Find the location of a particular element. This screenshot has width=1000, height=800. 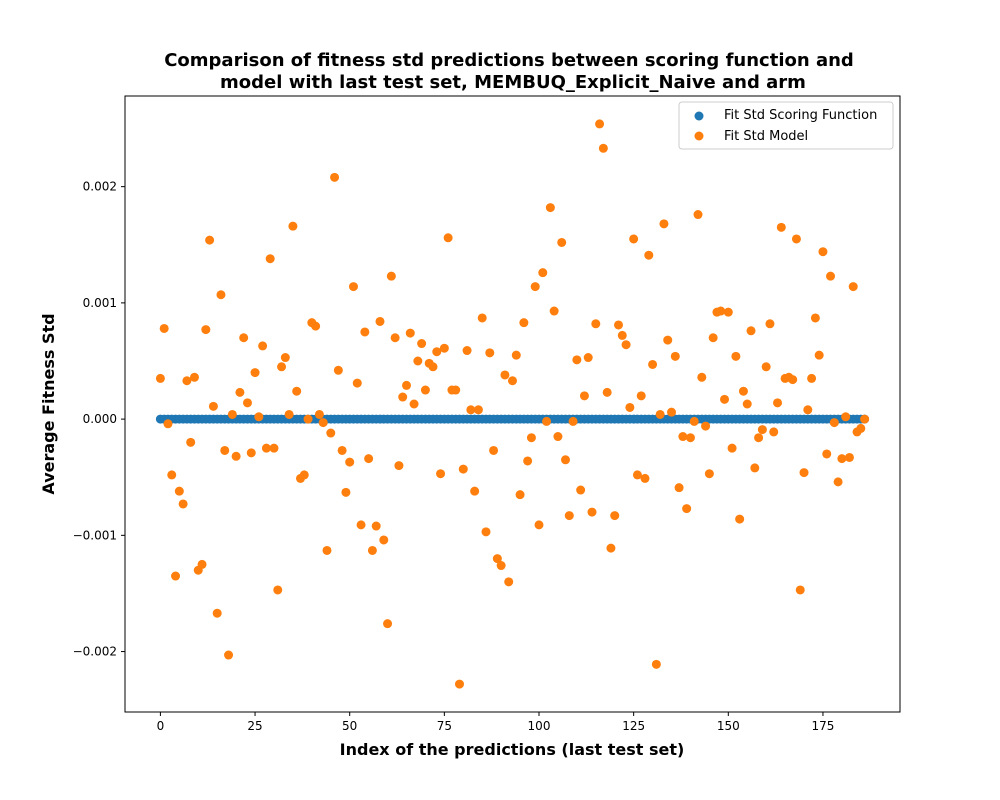

x-tick-label: 50 is located at coordinates (349, 726).